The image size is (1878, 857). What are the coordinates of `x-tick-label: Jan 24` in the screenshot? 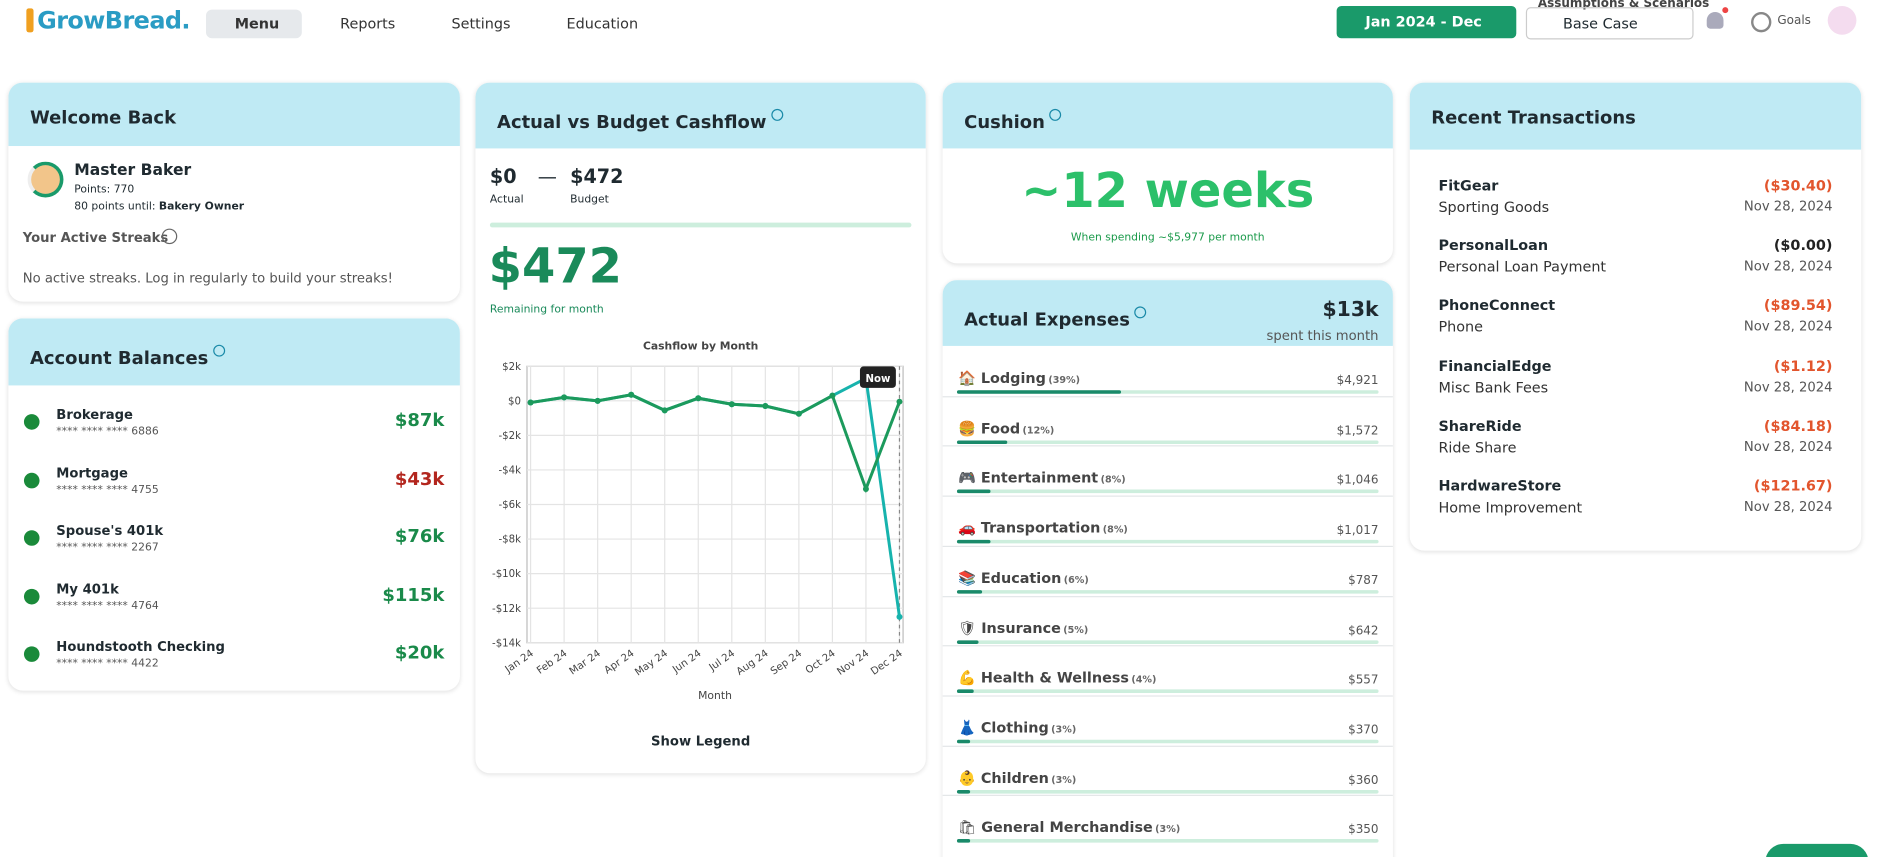 It's located at (519, 662).